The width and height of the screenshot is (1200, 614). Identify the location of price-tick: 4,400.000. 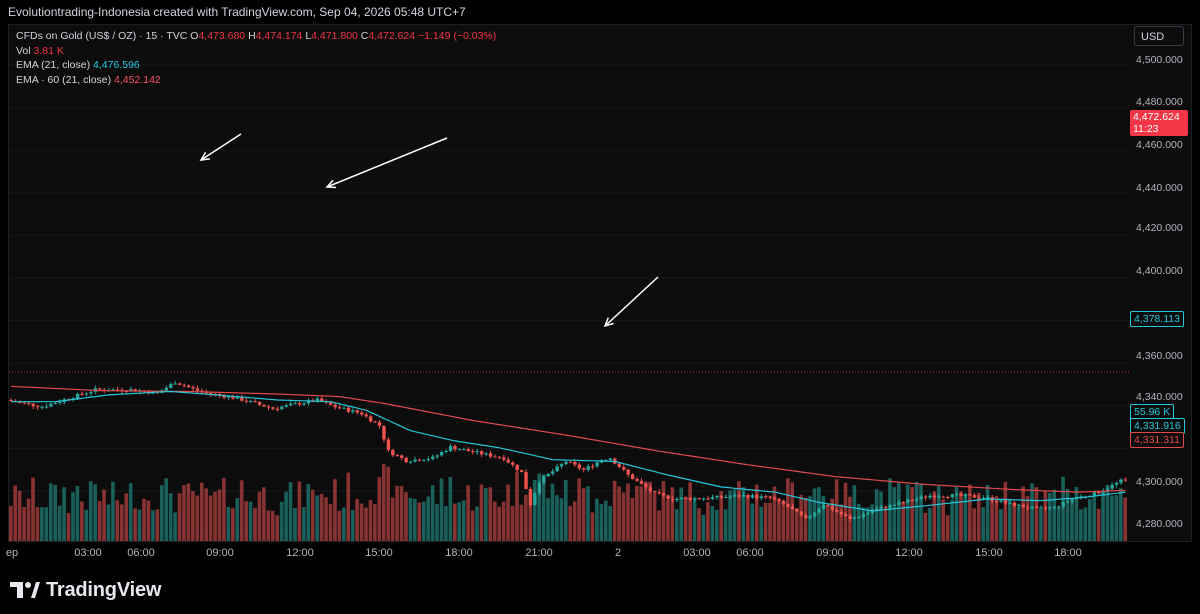
(1159, 271).